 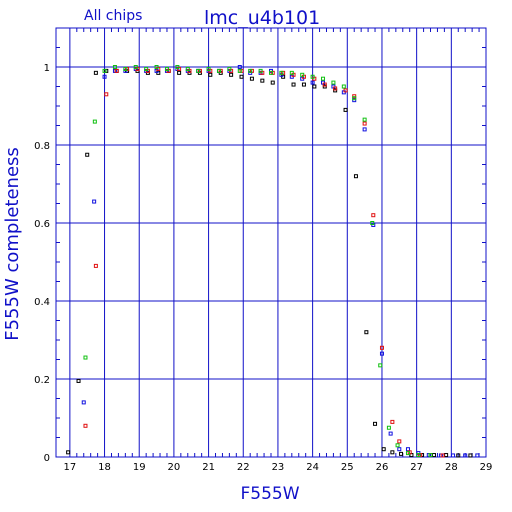 What do you see at coordinates (312, 467) in the screenshot?
I see `x-tick-label: 24` at bounding box center [312, 467].